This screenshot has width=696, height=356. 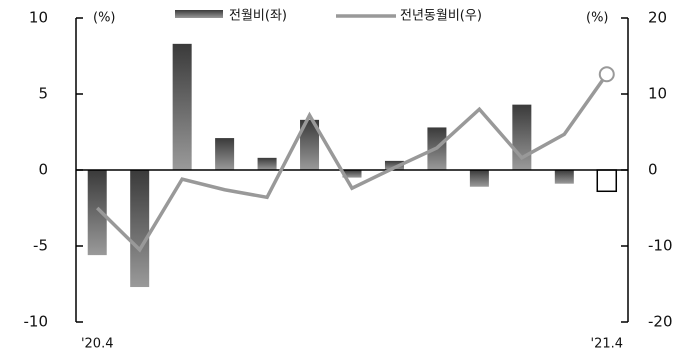 I want to click on y-tick-label: -10, so click(x=36, y=322).